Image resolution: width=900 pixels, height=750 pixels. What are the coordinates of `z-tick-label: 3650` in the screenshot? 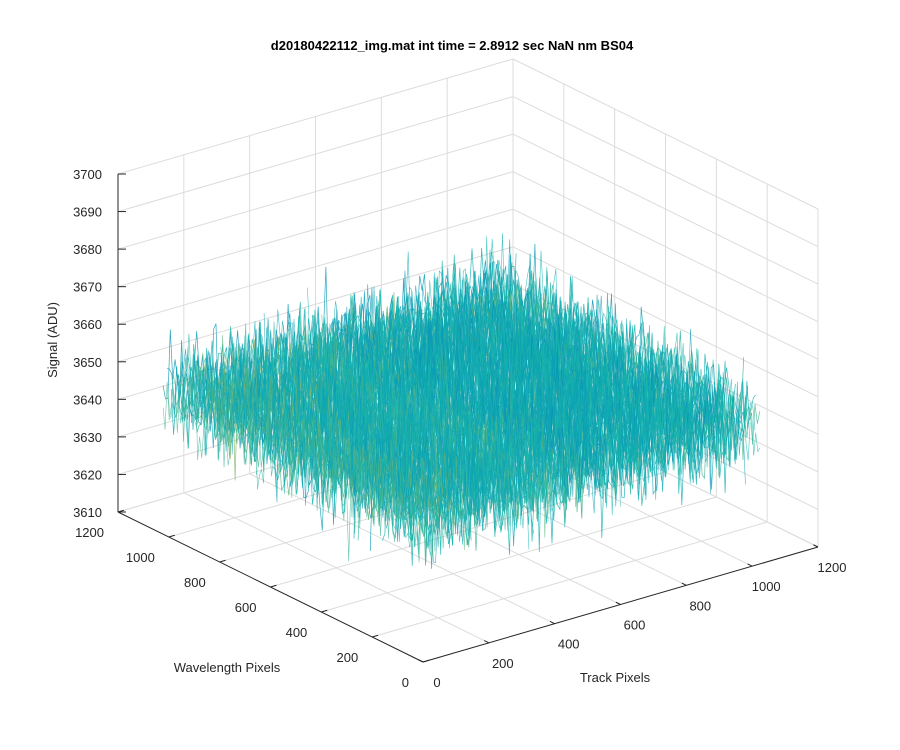 It's located at (87, 362).